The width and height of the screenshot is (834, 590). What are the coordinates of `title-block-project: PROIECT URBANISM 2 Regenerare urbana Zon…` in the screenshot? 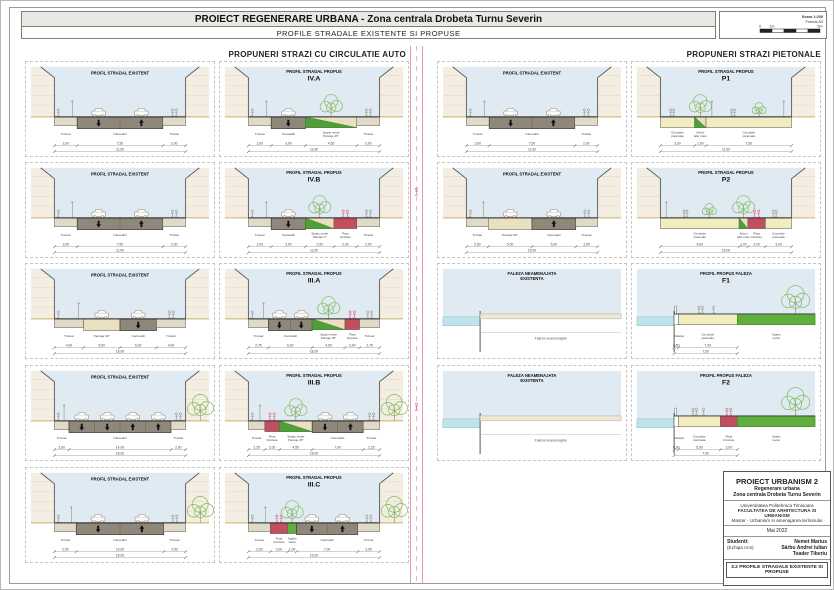 It's located at (777, 486).